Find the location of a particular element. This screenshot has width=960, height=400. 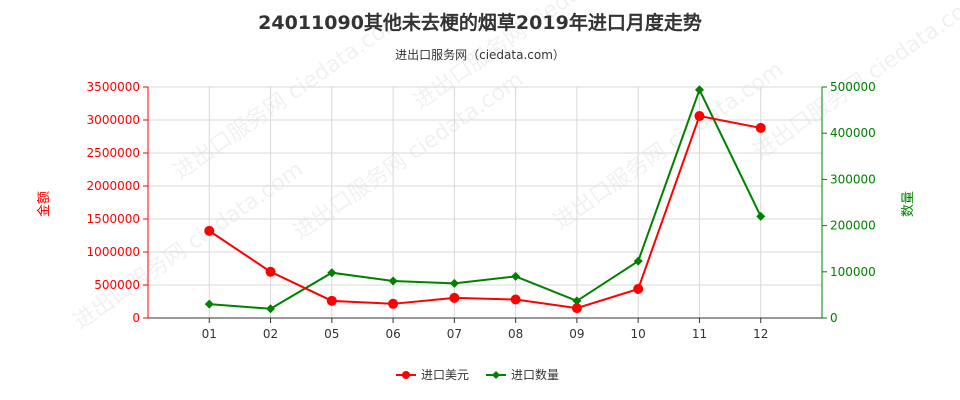

x-tick-label: 05 is located at coordinates (331, 334).